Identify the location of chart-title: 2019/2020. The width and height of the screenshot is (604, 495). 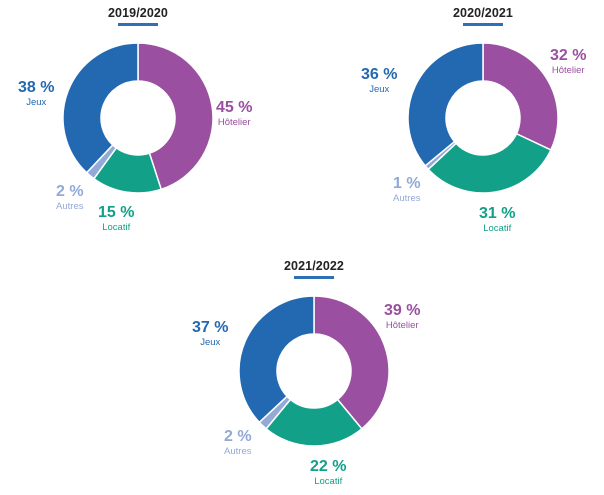
(138, 13).